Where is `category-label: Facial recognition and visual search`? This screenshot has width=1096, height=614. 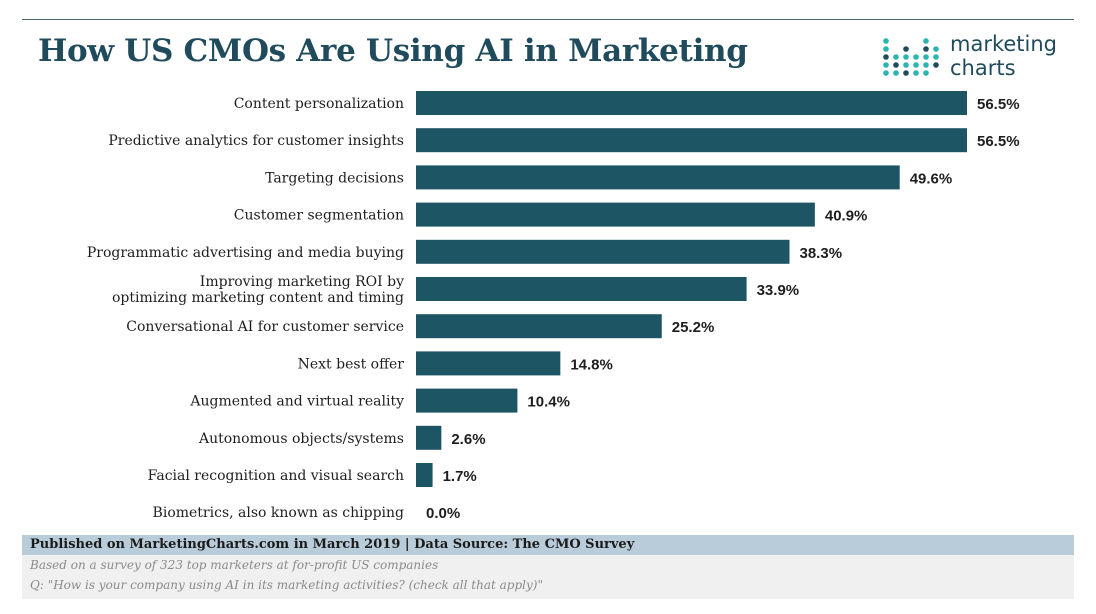 category-label: Facial recognition and visual search is located at coordinates (276, 476).